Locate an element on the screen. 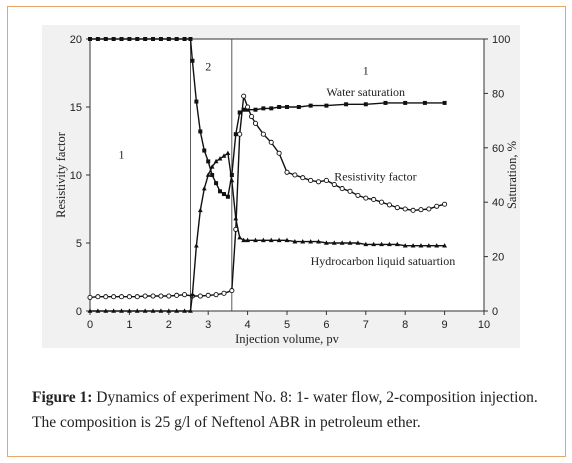  x-tick-label: 7 is located at coordinates (366, 325).